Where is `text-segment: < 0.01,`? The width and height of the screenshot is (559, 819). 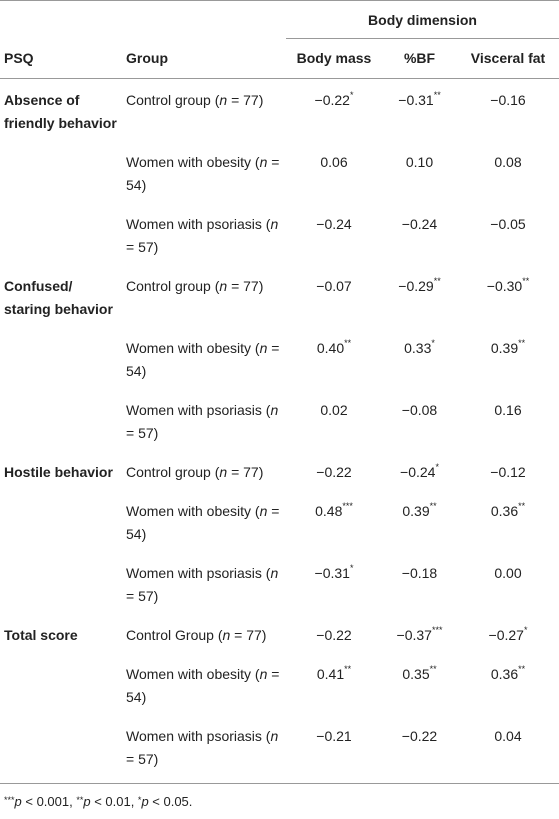
text-segment: < 0.01, is located at coordinates (114, 801).